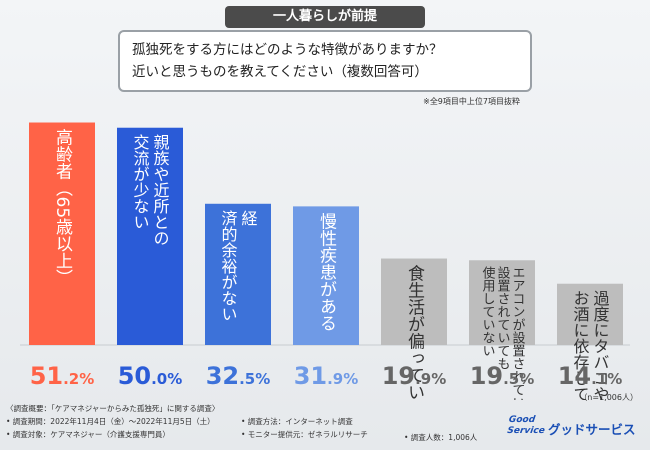  I want to click on bar-label-5-col-1: 食生活が偏っている, so click(414, 332).